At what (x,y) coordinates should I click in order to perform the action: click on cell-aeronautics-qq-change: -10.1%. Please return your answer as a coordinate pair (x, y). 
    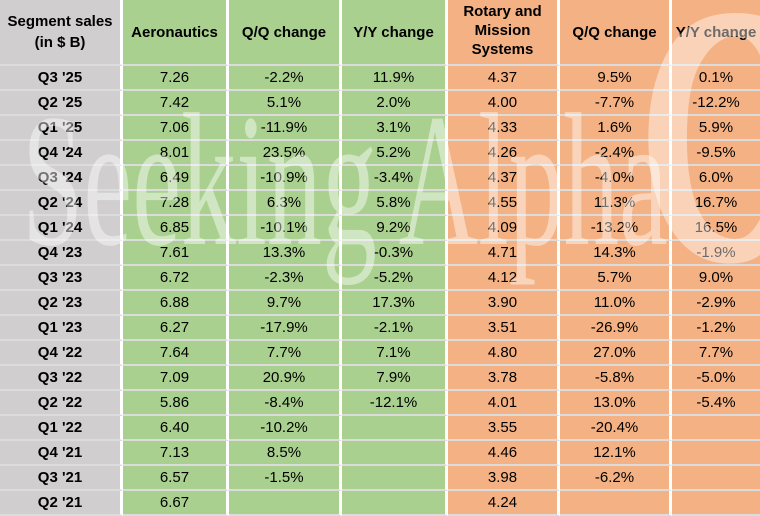
    Looking at the image, I should click on (285, 228).